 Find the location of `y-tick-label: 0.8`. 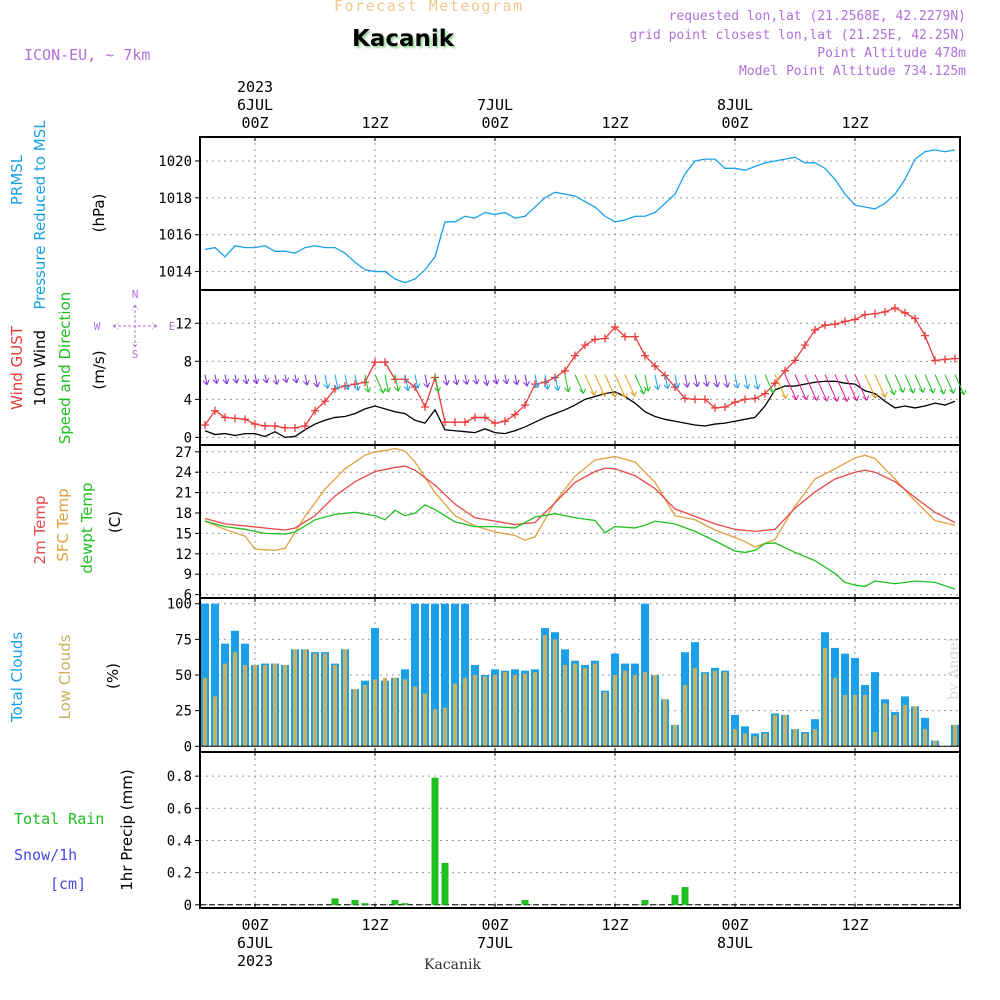

y-tick-label: 0.8 is located at coordinates (179, 777).